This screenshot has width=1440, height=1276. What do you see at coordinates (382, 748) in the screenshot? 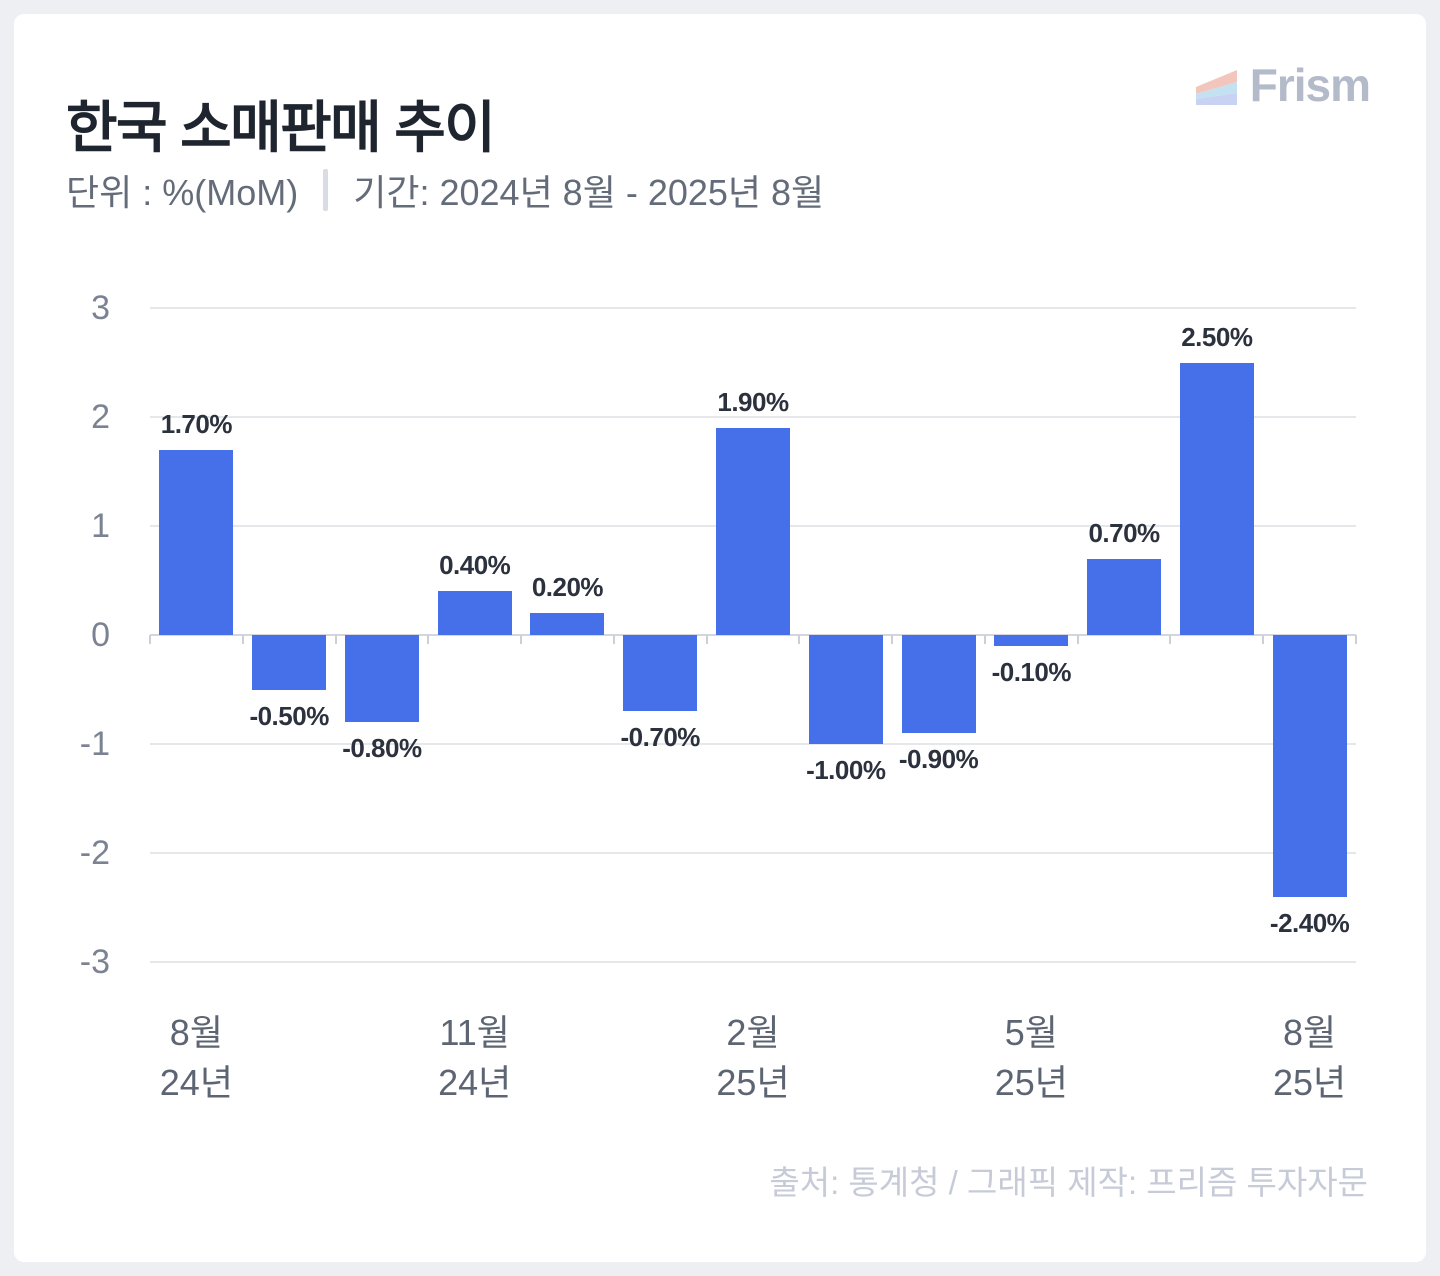
I see `bar-value-label: -0.80%` at bounding box center [382, 748].